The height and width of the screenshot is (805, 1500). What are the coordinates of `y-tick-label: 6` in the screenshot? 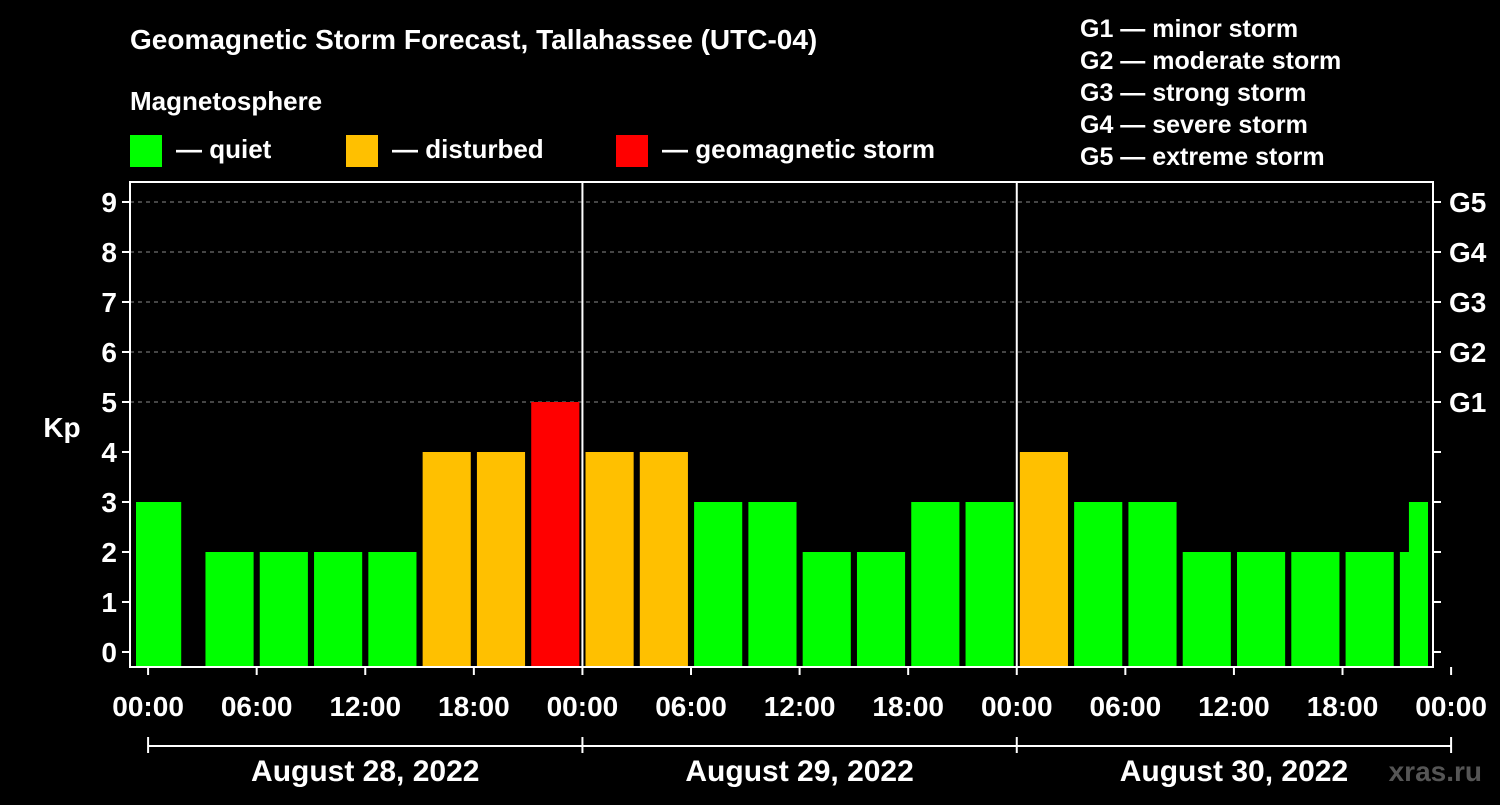 It's located at (109, 352).